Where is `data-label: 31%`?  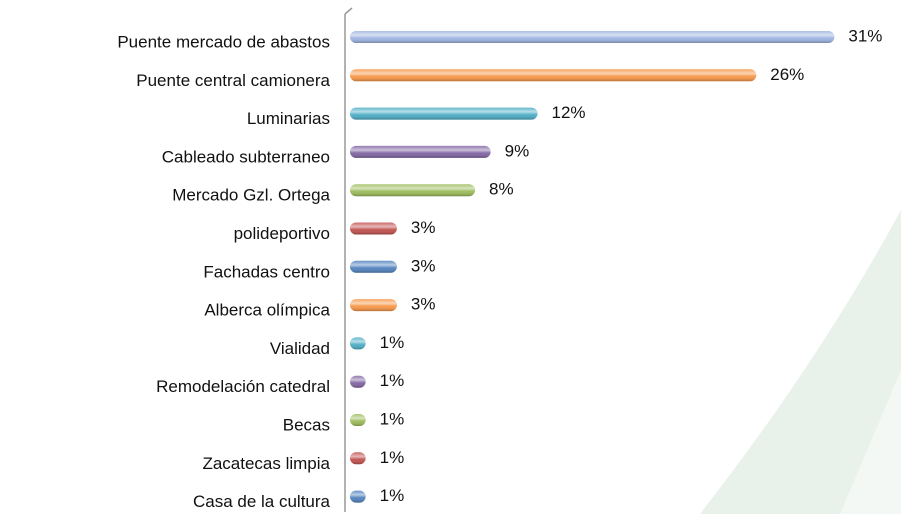 data-label: 31% is located at coordinates (865, 35).